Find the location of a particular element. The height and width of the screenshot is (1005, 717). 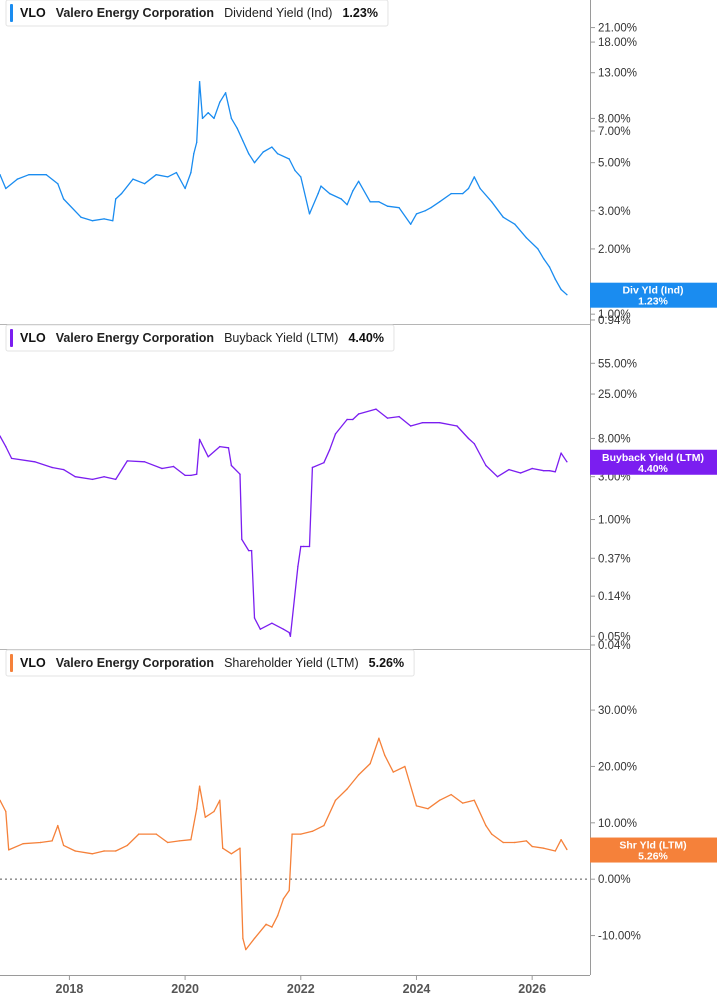

badge-label: Div Yld (Ind) is located at coordinates (652, 291).